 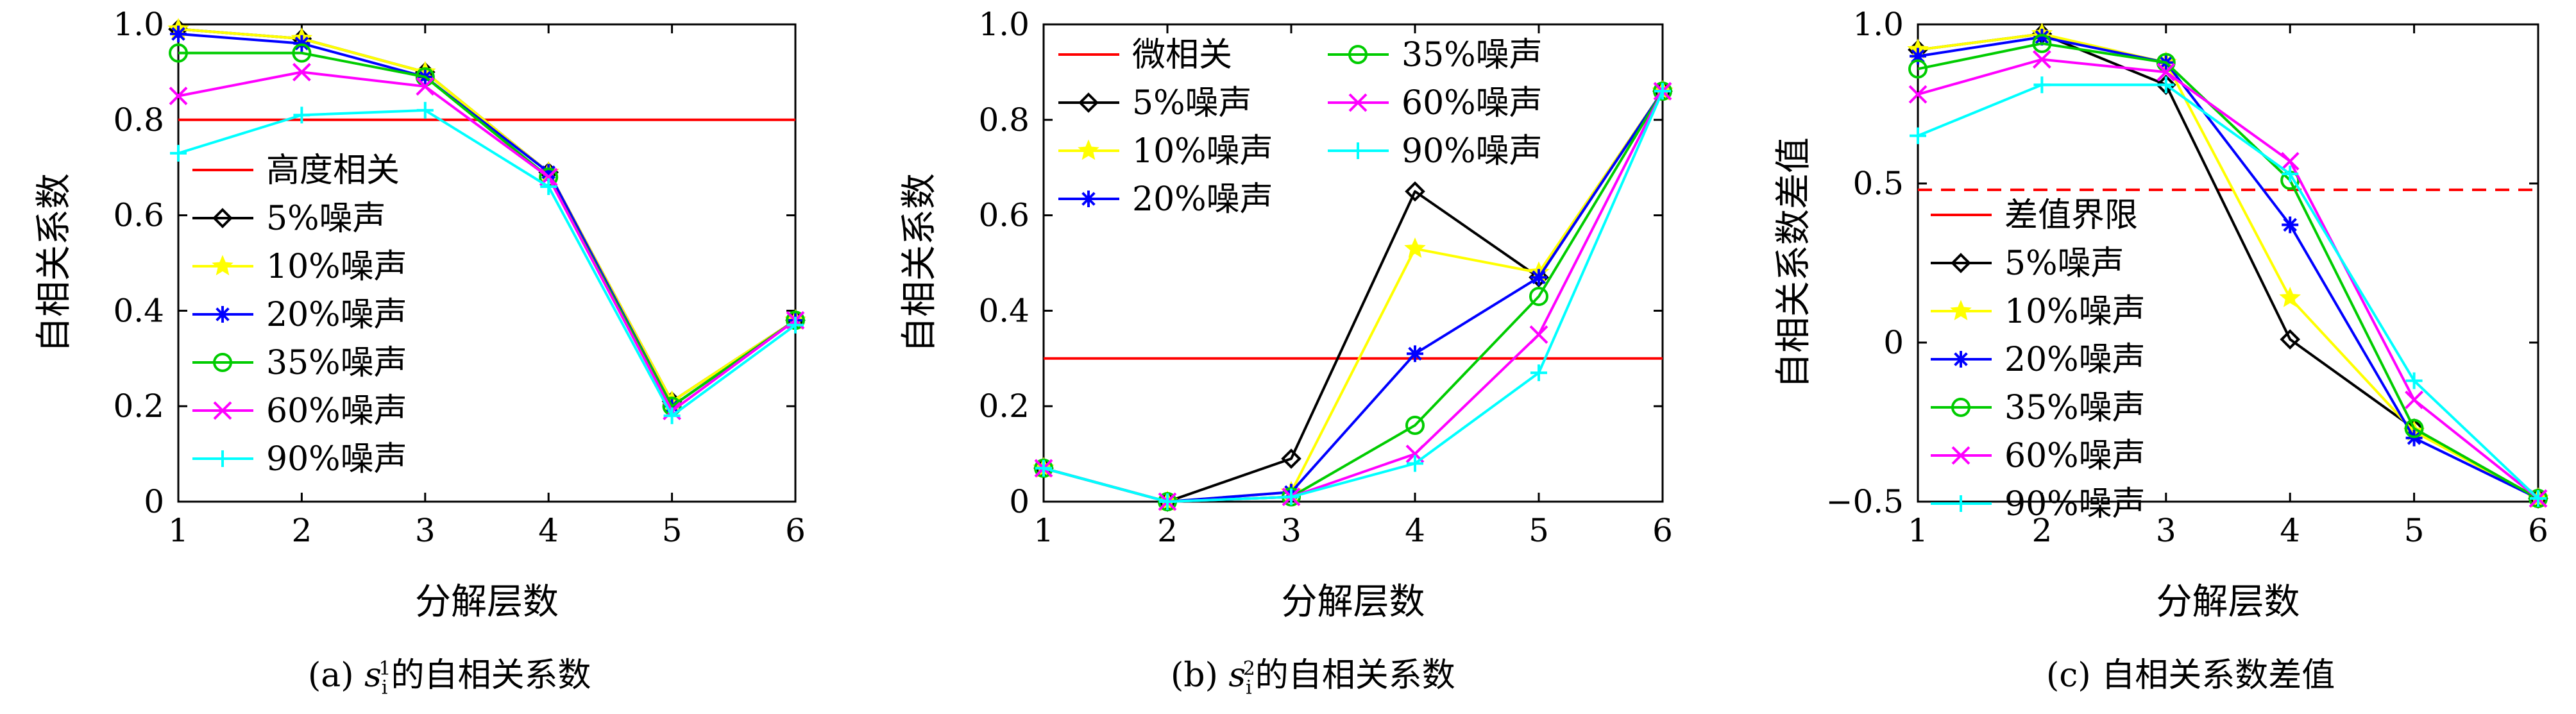 I want to click on legend-entry: 10%噪声, so click(x=299, y=267).